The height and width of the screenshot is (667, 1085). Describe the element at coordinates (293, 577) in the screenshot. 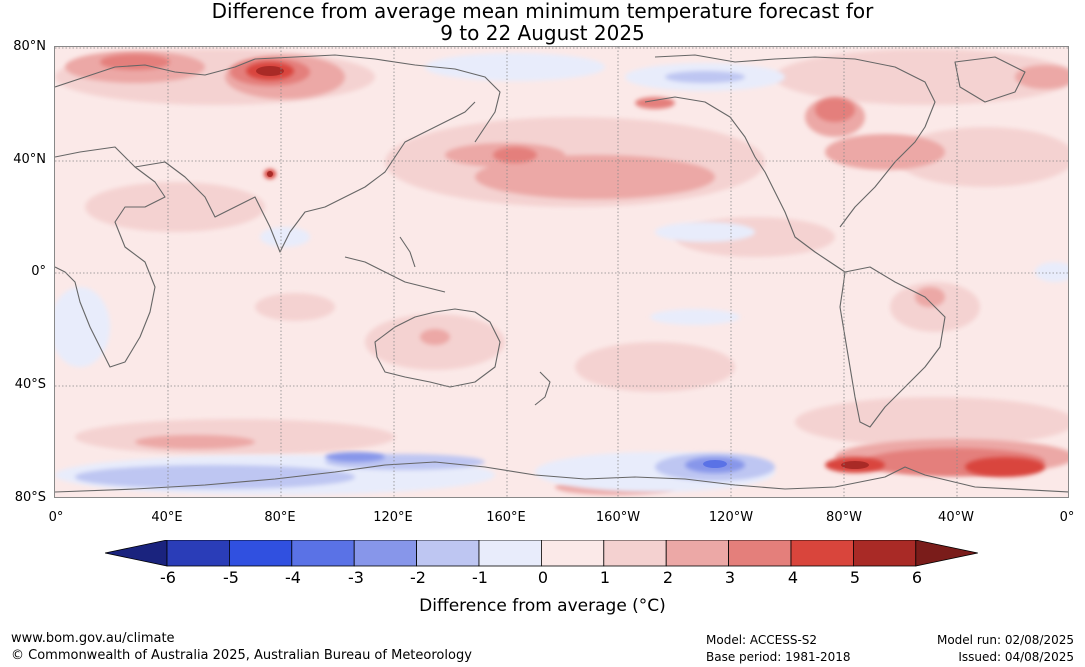

I see `colorbar-tick: -4` at that location.